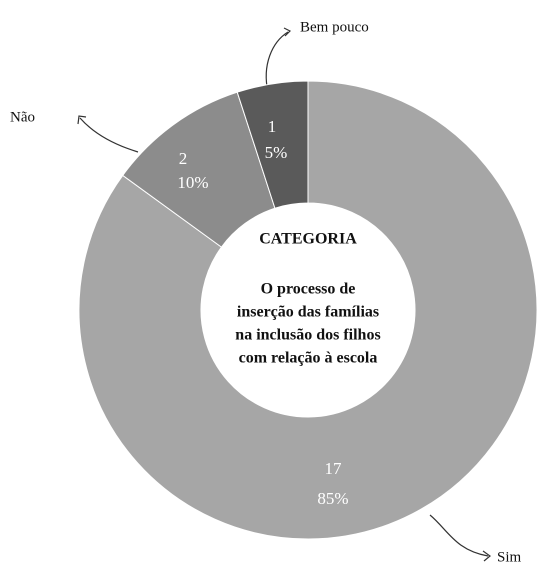 Image resolution: width=539 pixels, height=569 pixels. What do you see at coordinates (22, 117) in the screenshot?
I see `category-label: Não` at bounding box center [22, 117].